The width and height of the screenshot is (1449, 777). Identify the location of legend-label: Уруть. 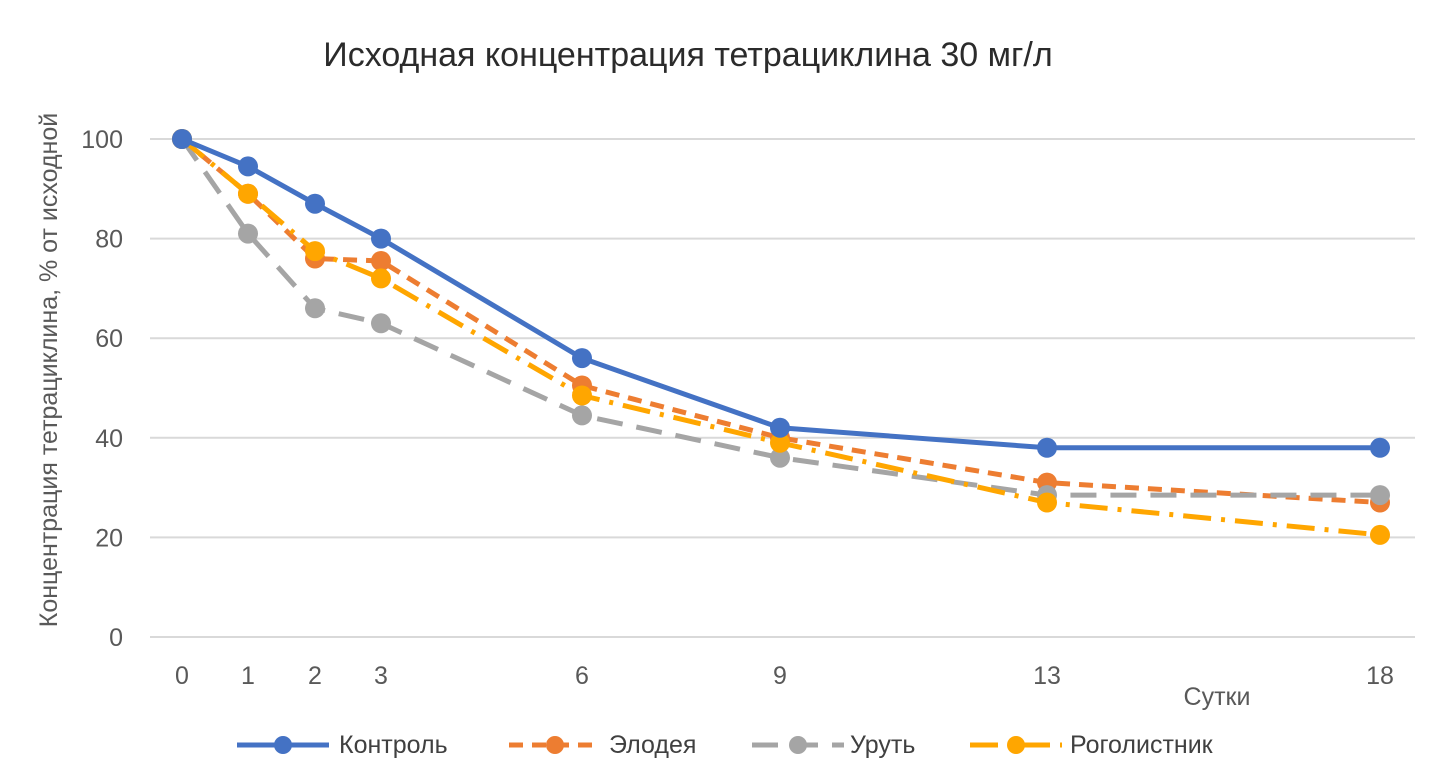
(882, 745).